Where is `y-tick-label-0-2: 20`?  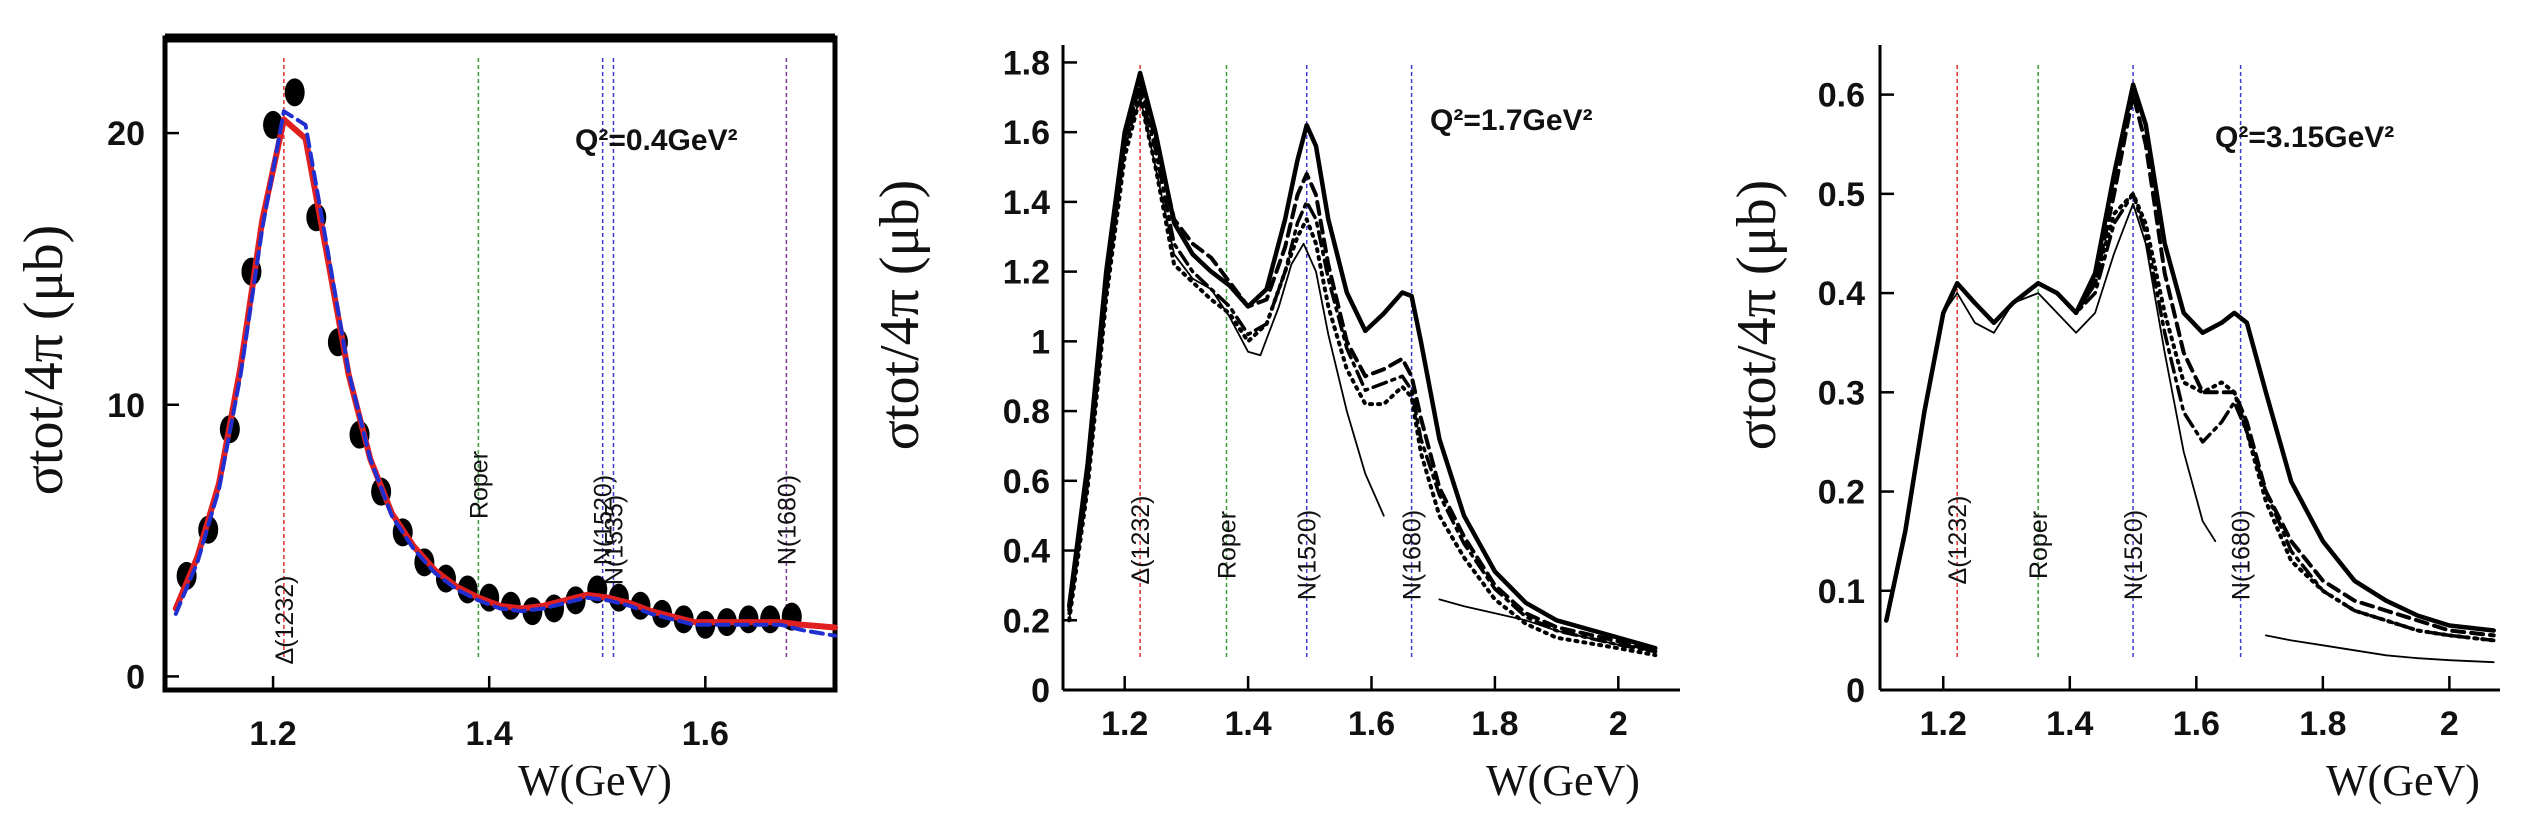 y-tick-label-0-2: 20 is located at coordinates (126, 134).